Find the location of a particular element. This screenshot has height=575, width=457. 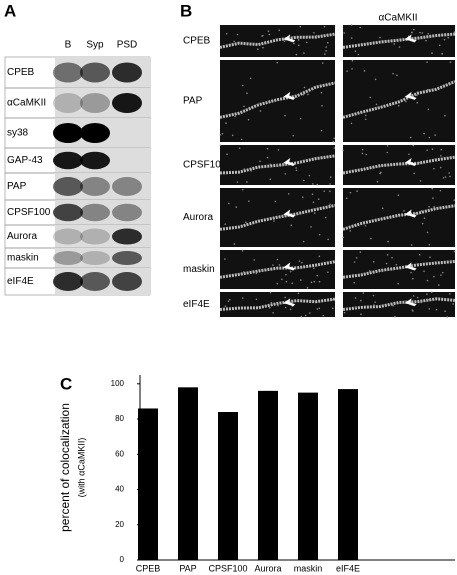

panel-label: C is located at coordinates (66, 383).